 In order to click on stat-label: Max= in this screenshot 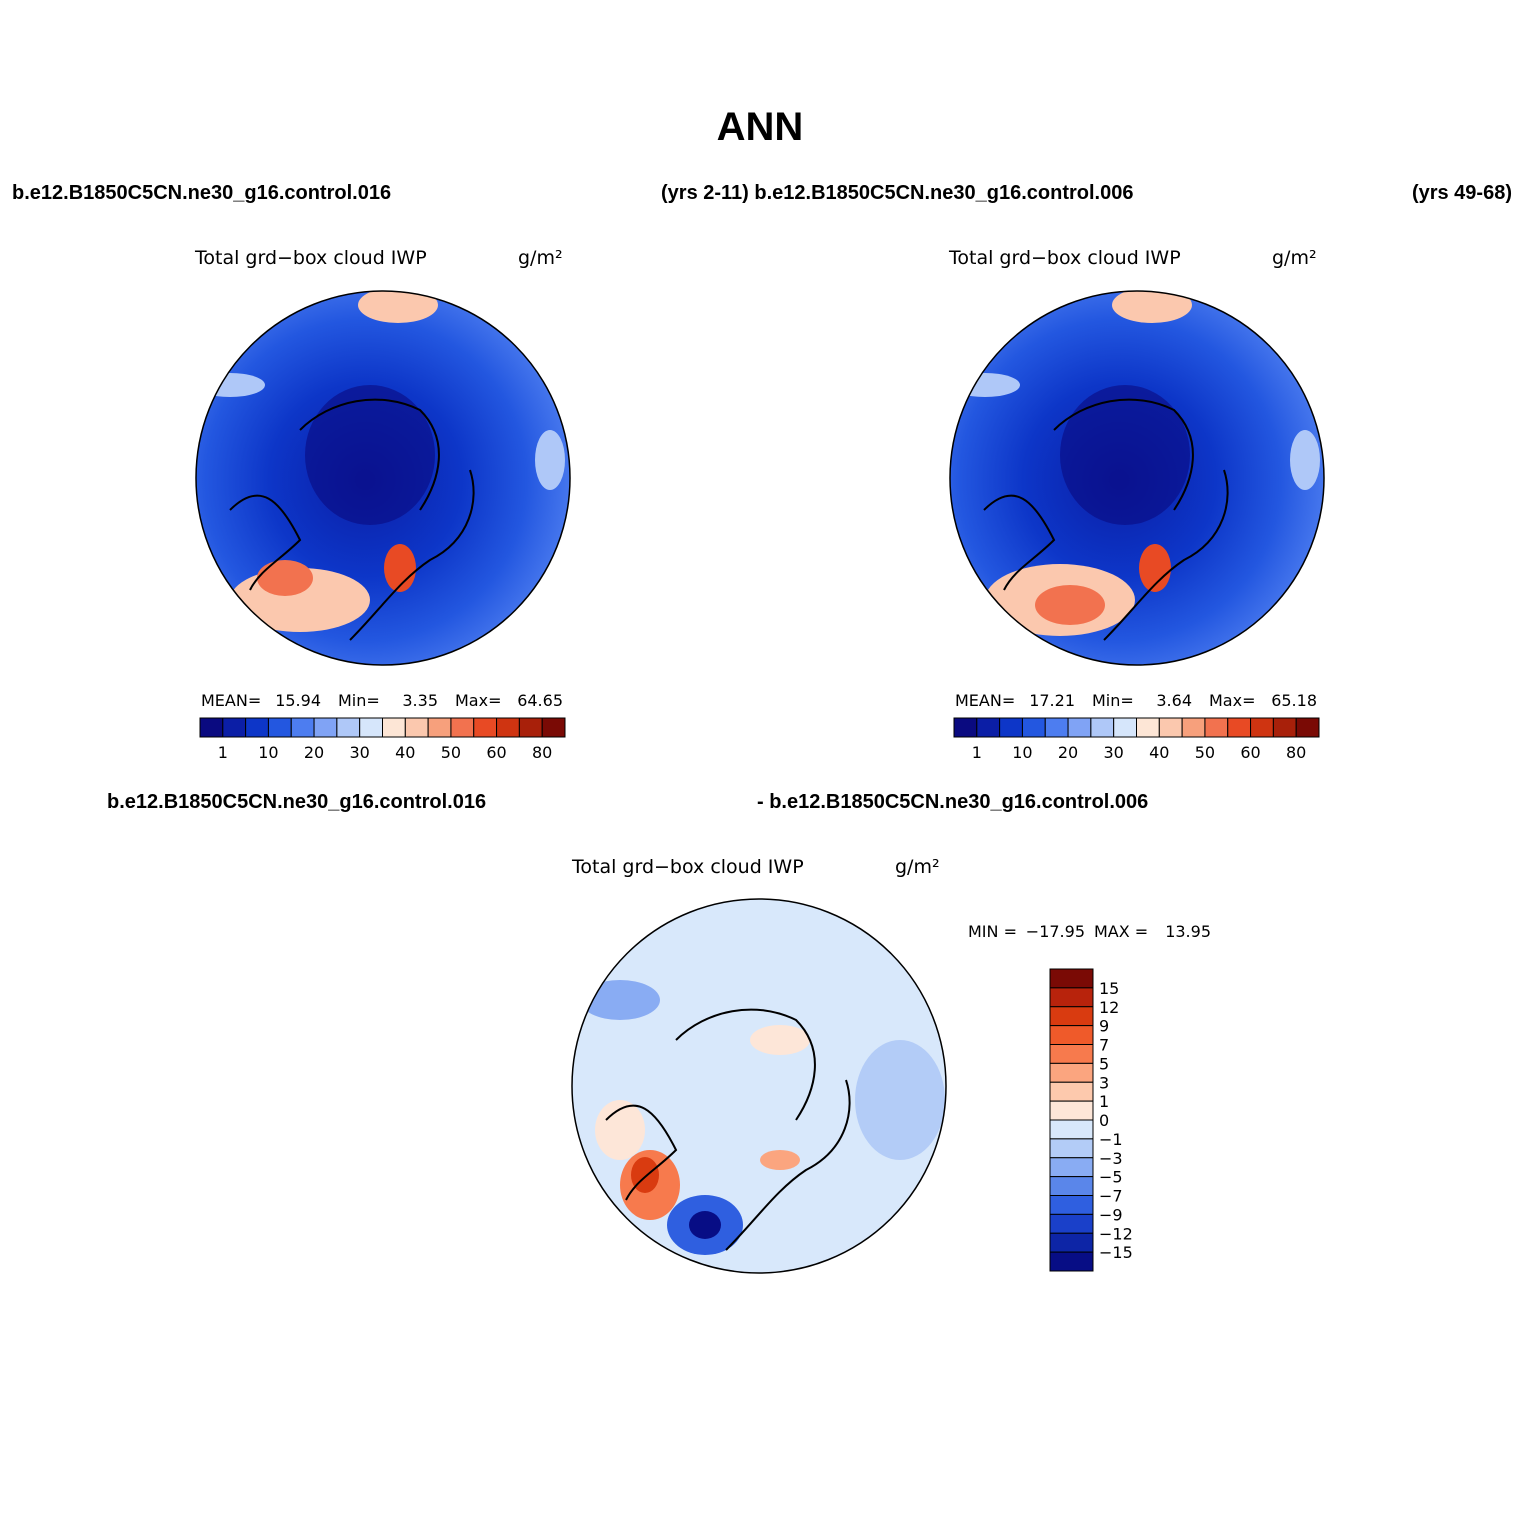, I will do `click(478, 700)`.